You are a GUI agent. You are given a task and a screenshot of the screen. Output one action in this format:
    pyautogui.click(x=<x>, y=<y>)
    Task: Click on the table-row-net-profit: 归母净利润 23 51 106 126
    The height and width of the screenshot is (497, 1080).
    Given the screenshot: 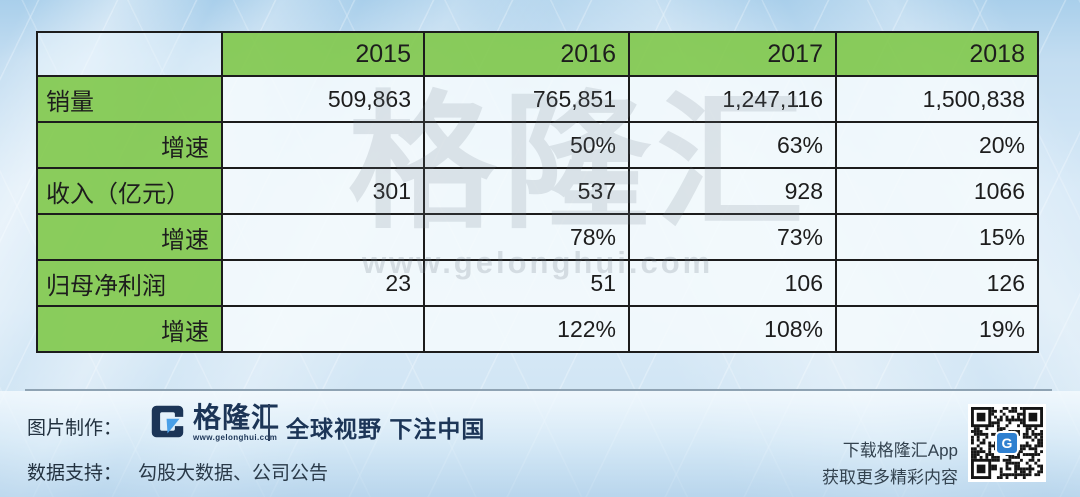 What is the action you would take?
    pyautogui.click(x=537, y=283)
    